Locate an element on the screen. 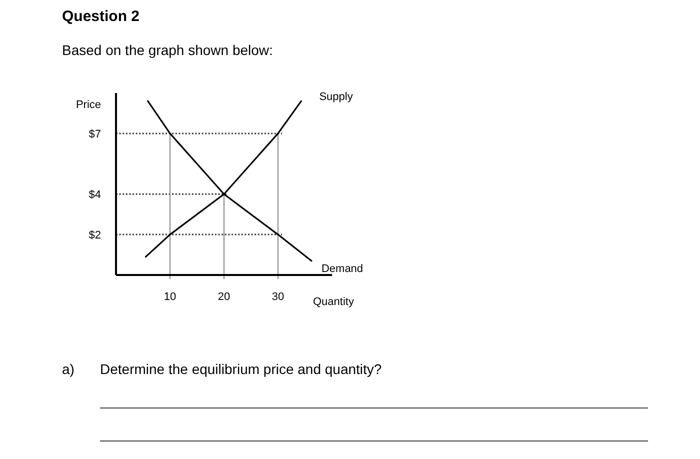 The image size is (700, 459). x-tick-label: 20 is located at coordinates (224, 297).